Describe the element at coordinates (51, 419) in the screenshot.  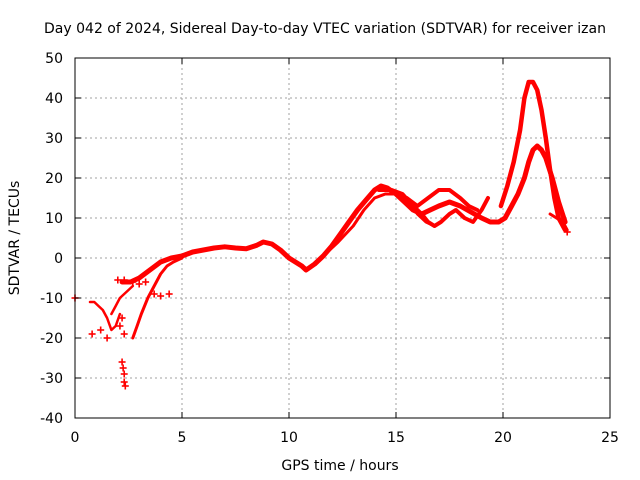
I see `y-tick-label: -40` at that location.